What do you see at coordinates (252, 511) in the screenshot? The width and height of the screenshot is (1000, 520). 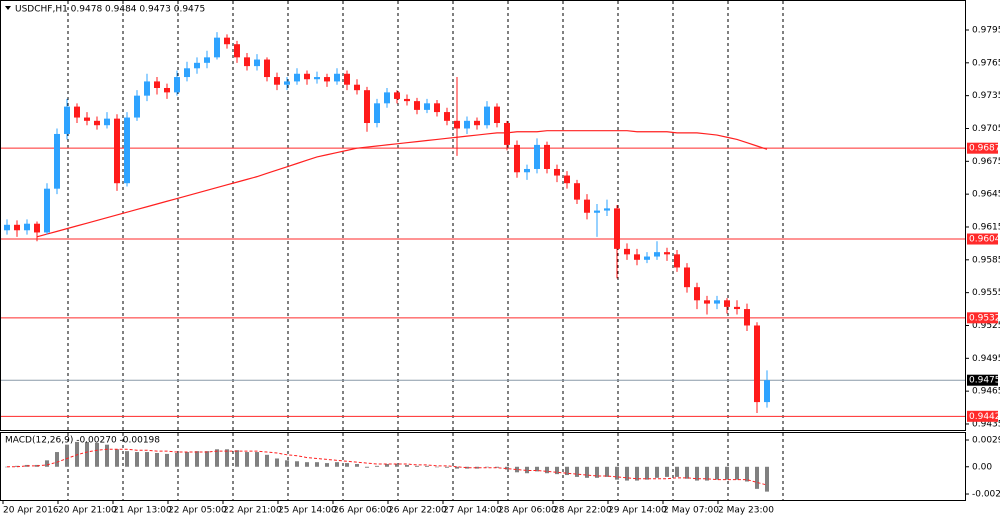 I see `x-tick-label: 22 Apr 21:00` at bounding box center [252, 511].